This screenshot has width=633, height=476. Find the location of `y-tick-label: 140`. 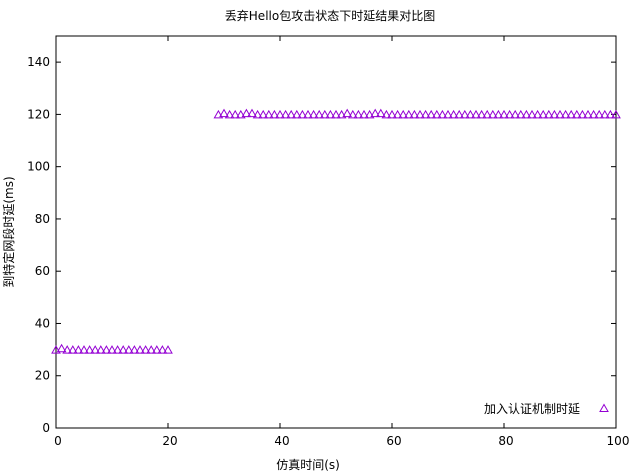

y-tick-label: 140 is located at coordinates (38, 62).